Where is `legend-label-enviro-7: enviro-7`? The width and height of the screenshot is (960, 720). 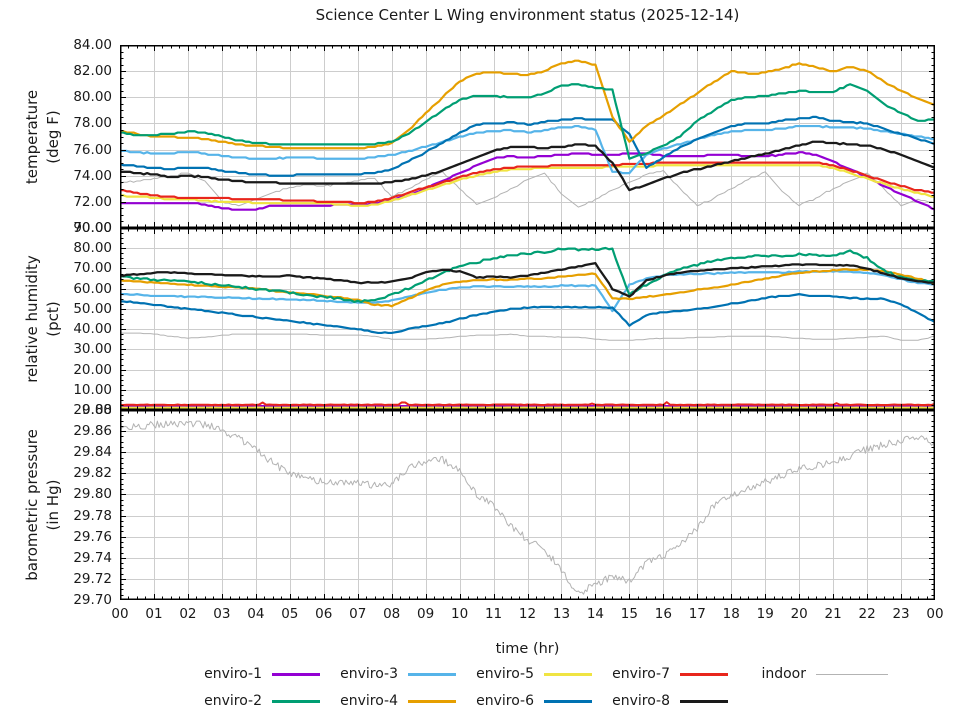 legend-label-enviro-7: enviro-7 is located at coordinates (641, 674).